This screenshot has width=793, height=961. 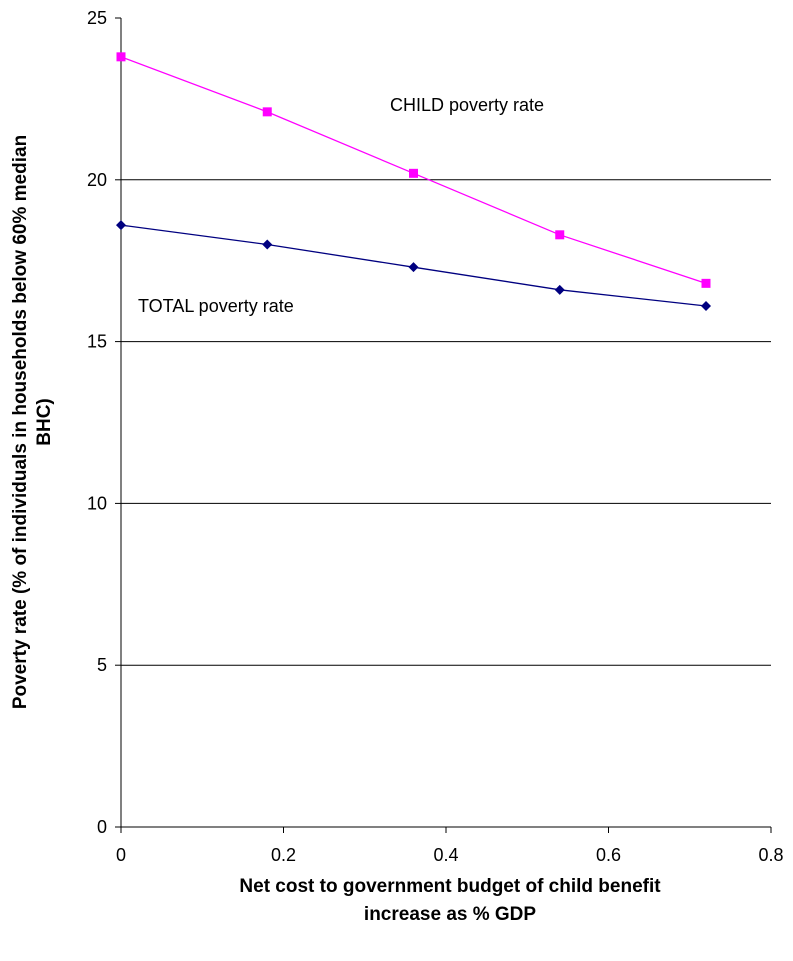 What do you see at coordinates (97, 180) in the screenshot?
I see `y-tick-label: 20` at bounding box center [97, 180].